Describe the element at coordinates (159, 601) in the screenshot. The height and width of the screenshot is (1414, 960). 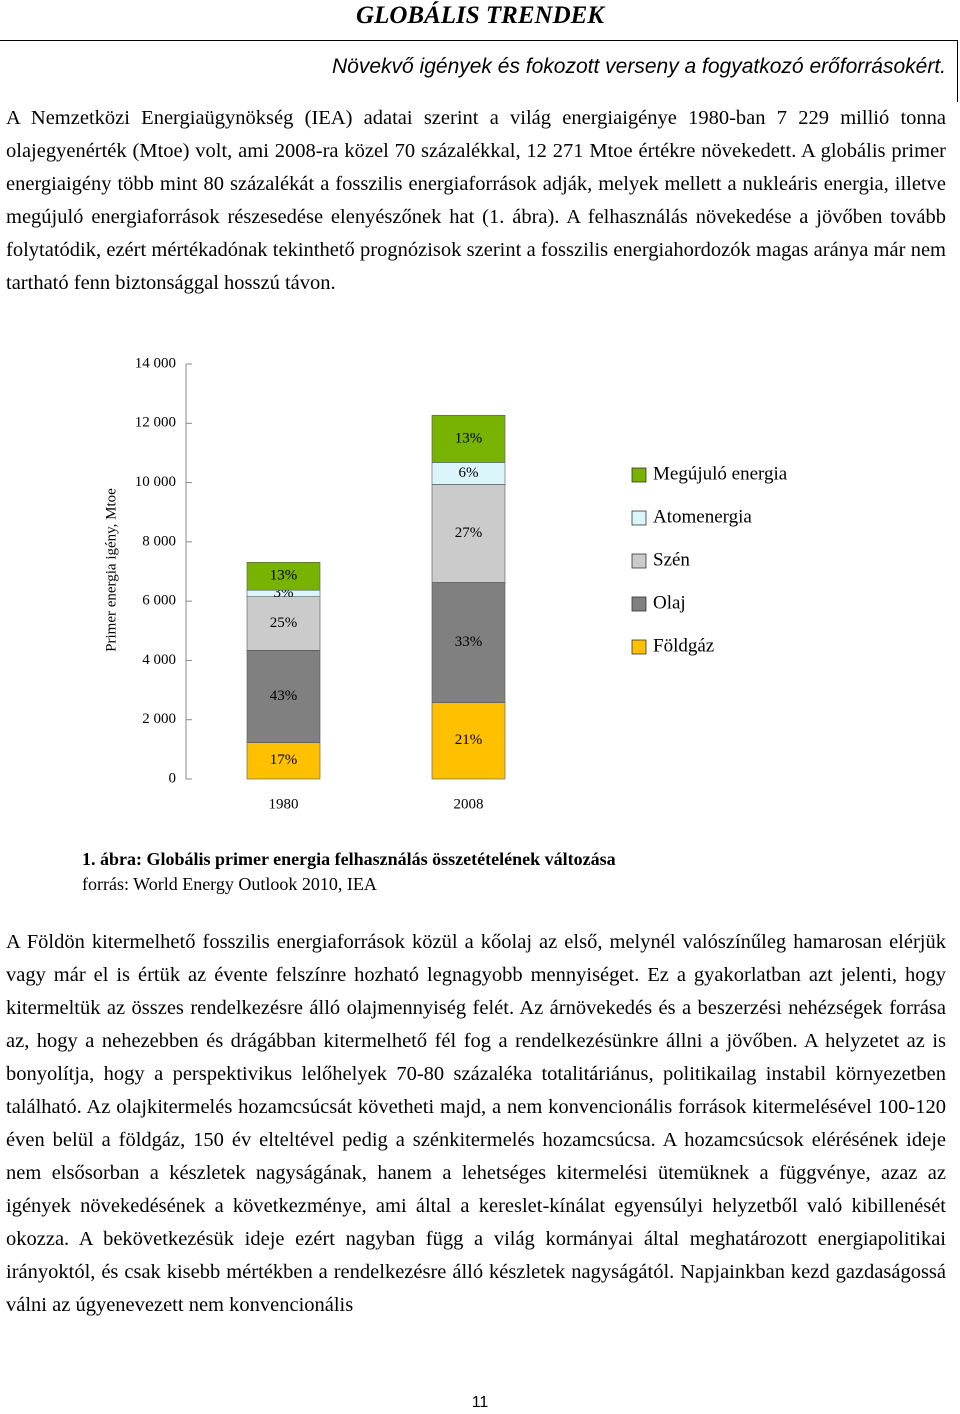
I see `y-tick-label: 6 000` at that location.